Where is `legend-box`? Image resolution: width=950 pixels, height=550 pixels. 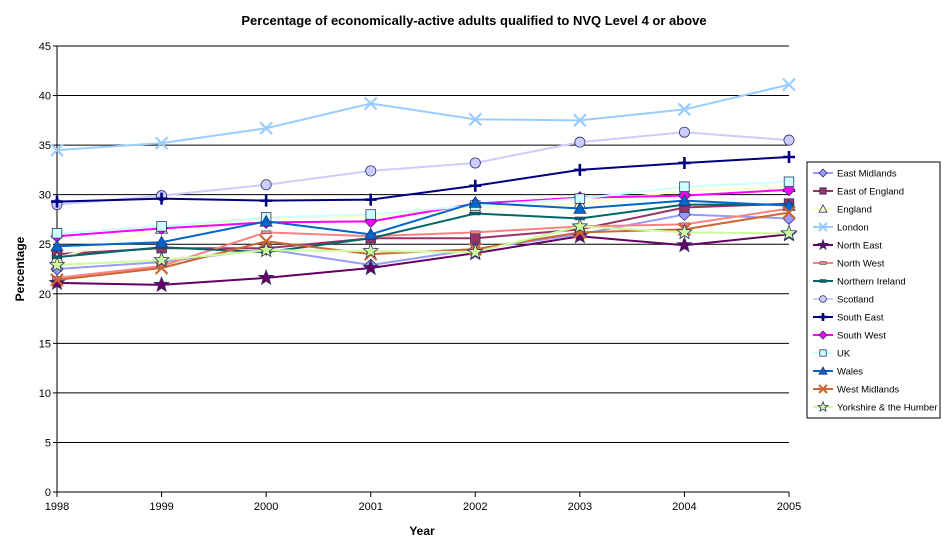 legend-box is located at coordinates (873, 290).